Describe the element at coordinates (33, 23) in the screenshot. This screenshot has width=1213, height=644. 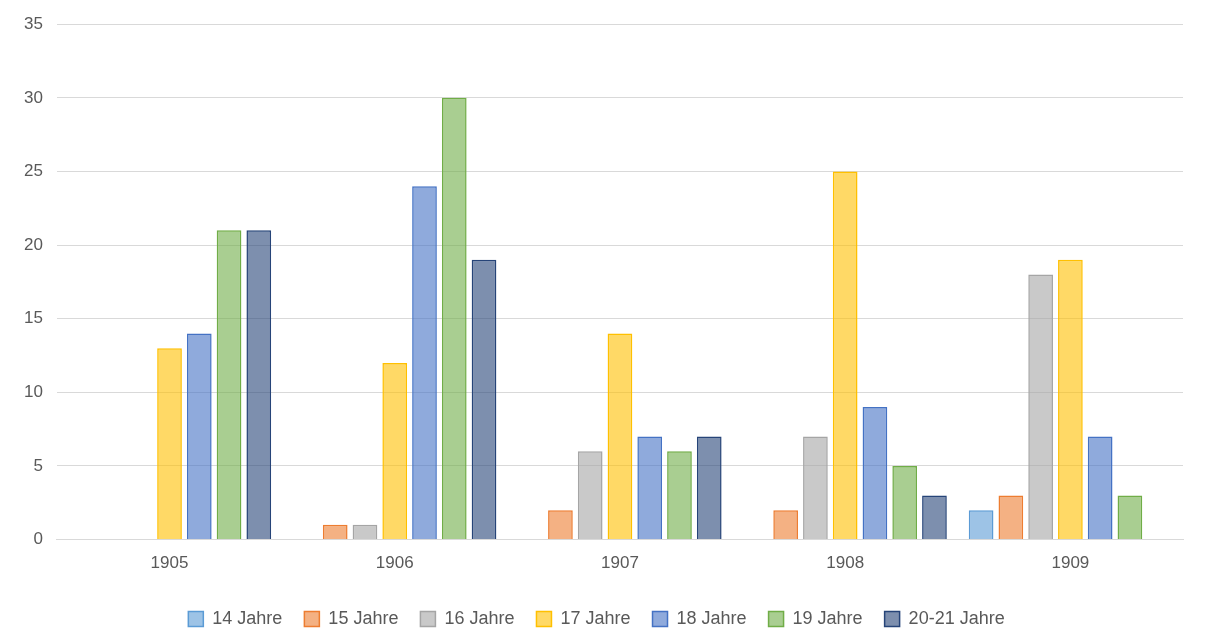
I see `y-tick-label: 35` at that location.